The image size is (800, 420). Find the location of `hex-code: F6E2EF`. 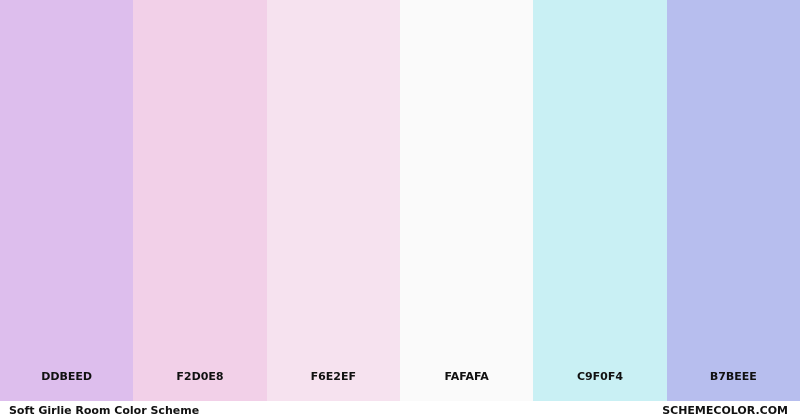

hex-code: F6E2EF is located at coordinates (333, 376).